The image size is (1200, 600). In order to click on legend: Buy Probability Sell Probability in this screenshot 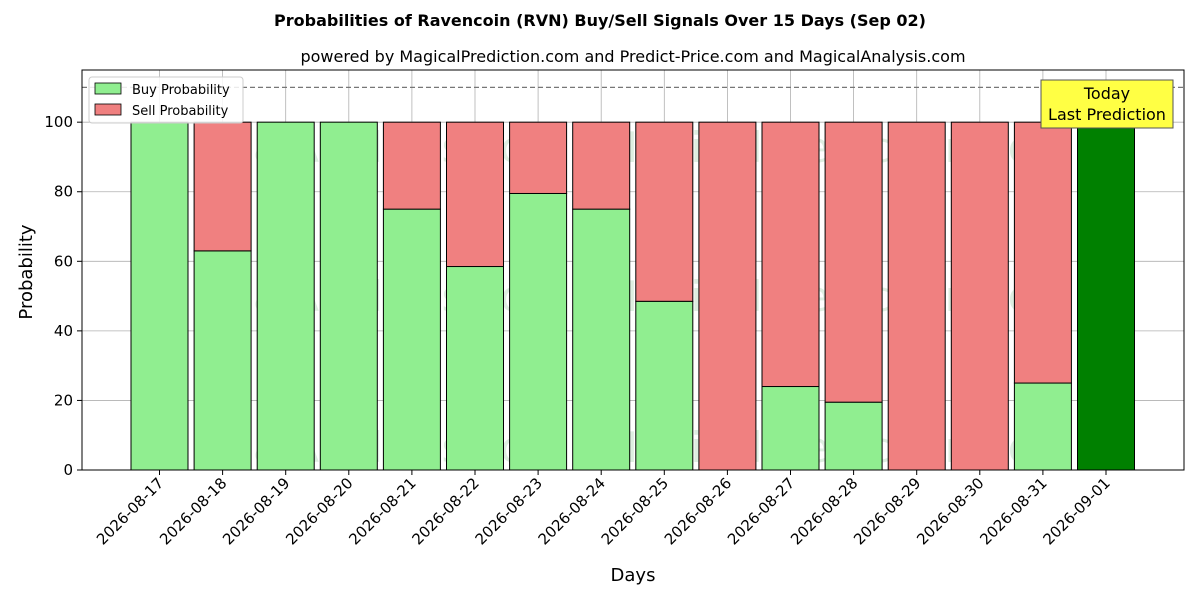, I will do `click(166, 100)`.